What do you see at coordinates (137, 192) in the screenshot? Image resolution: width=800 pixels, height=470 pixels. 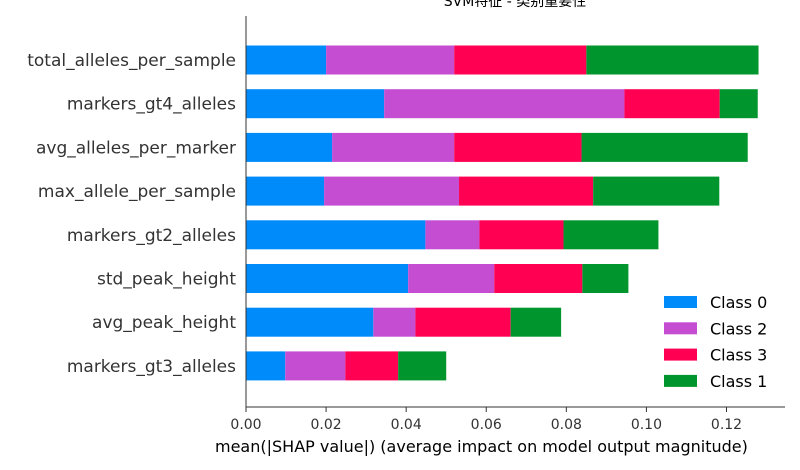 I see `y-tick-label: max_allele_per_sample` at bounding box center [137, 192].